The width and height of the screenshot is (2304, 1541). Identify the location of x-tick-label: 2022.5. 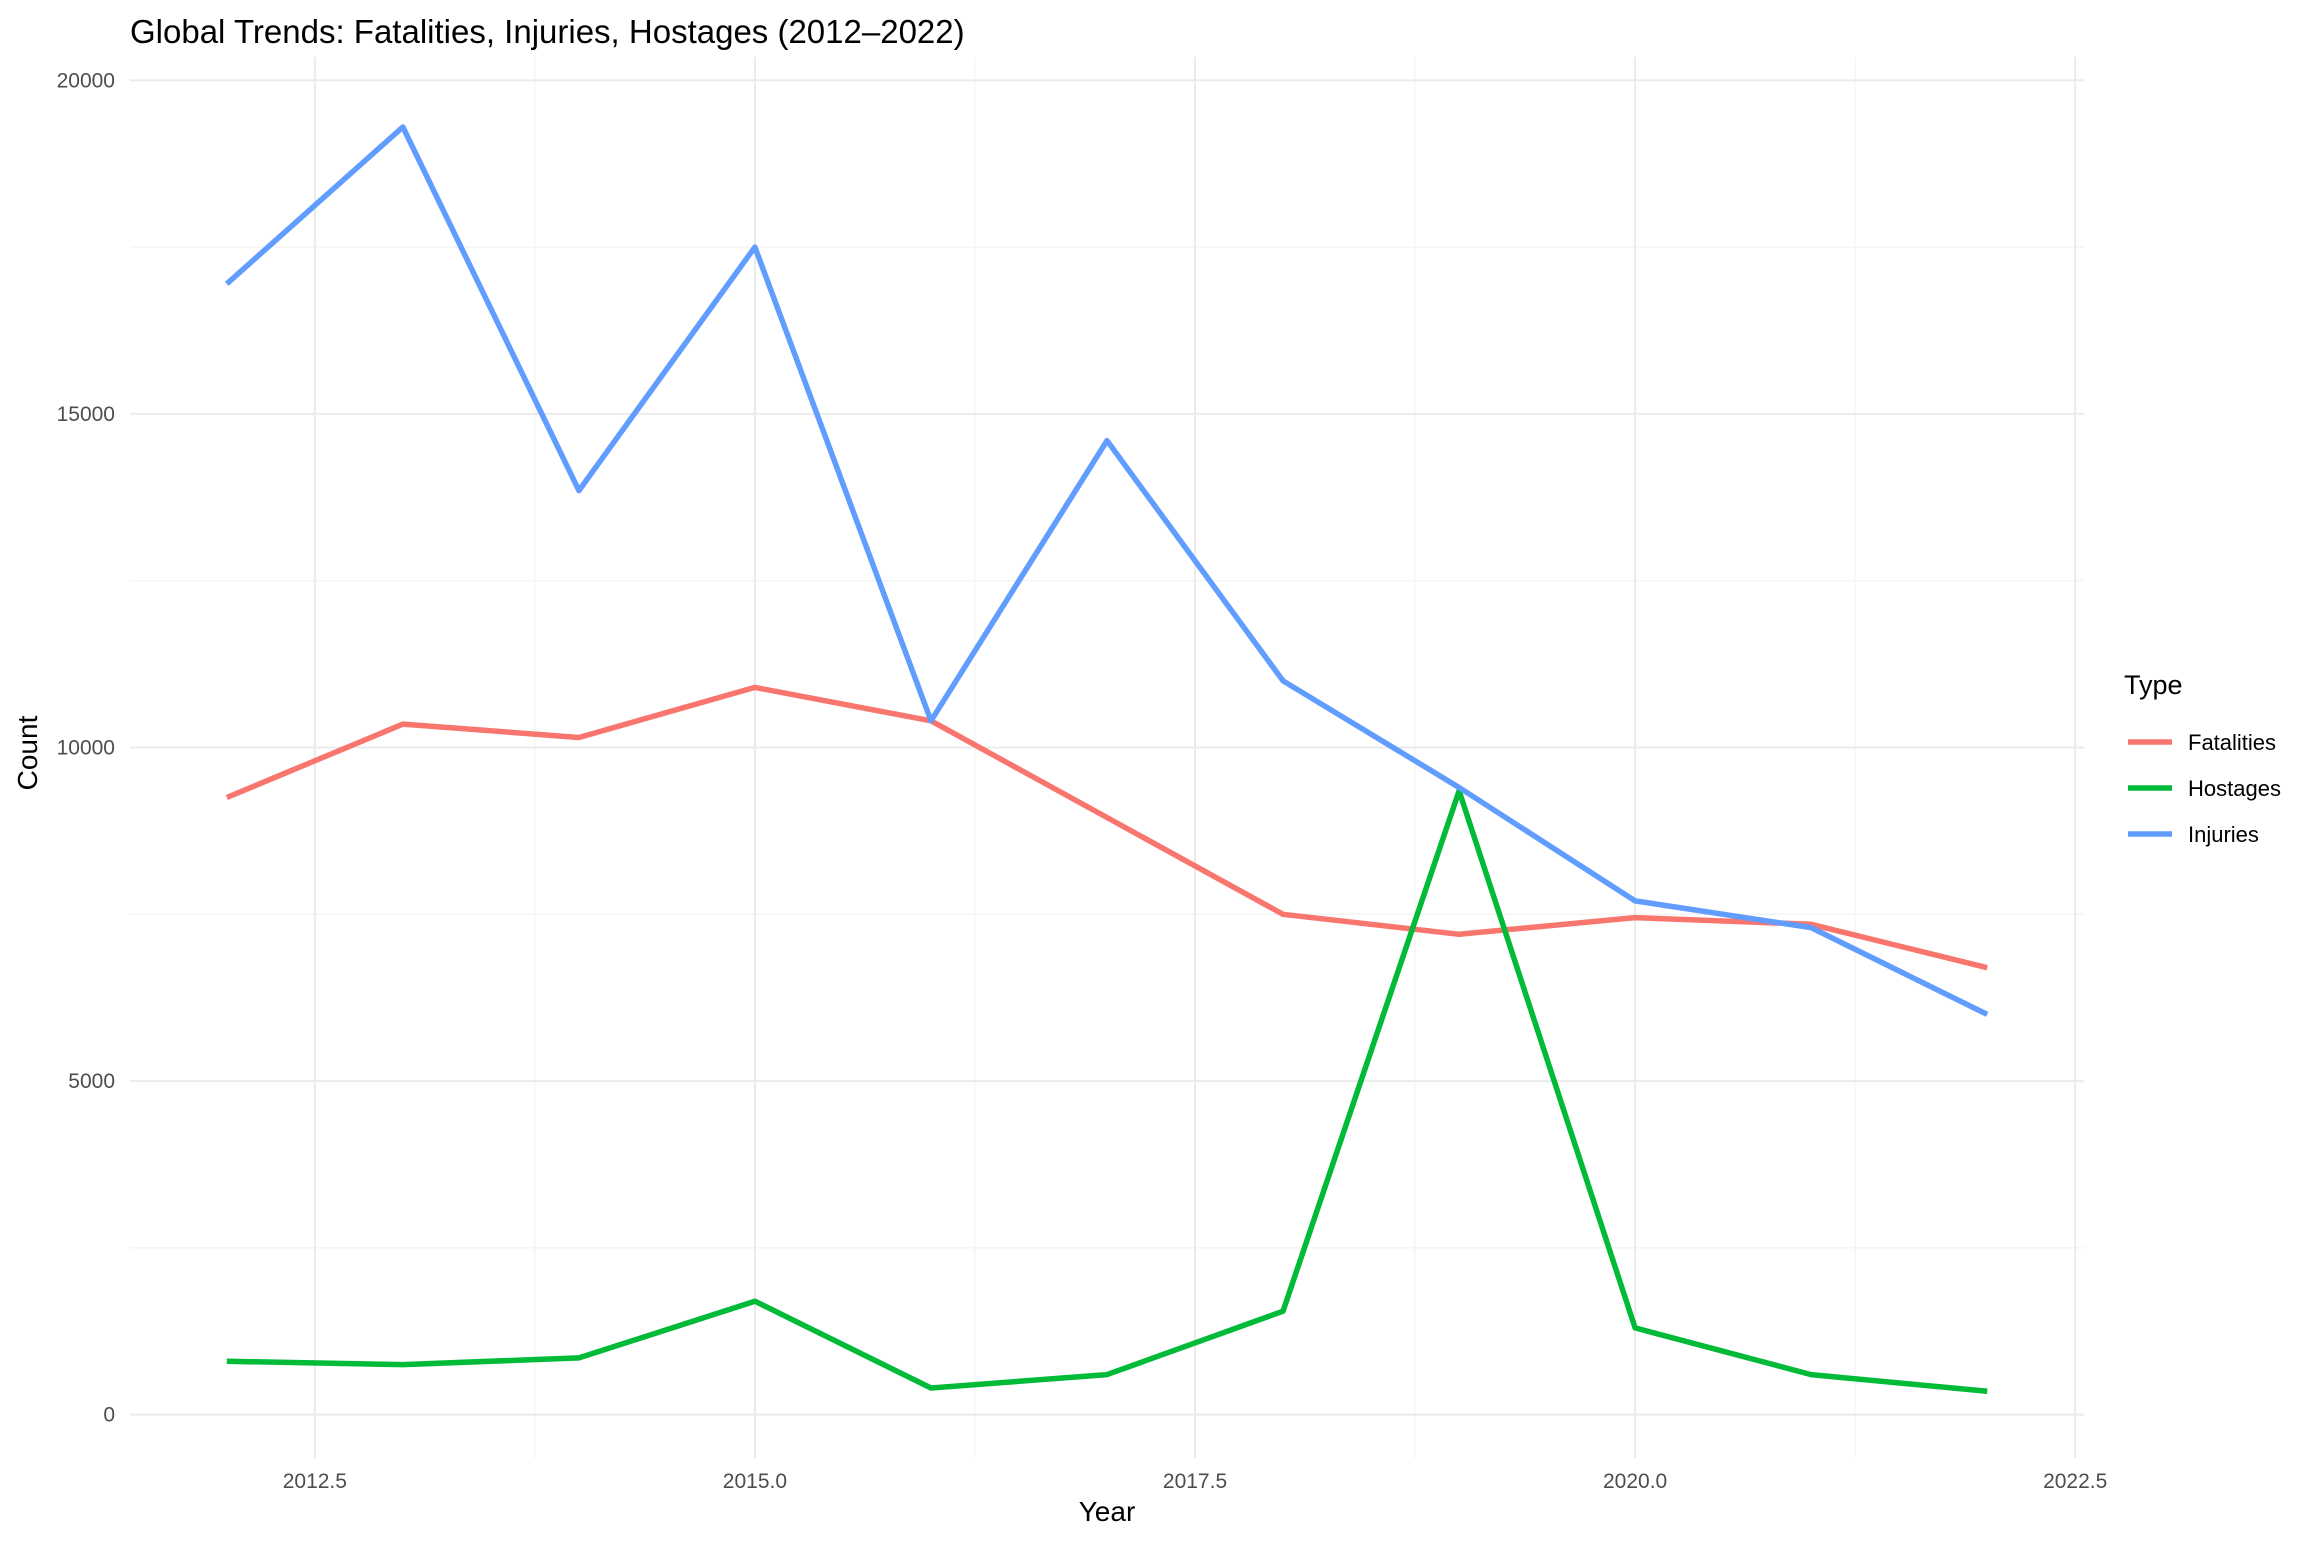
(2075, 1481).